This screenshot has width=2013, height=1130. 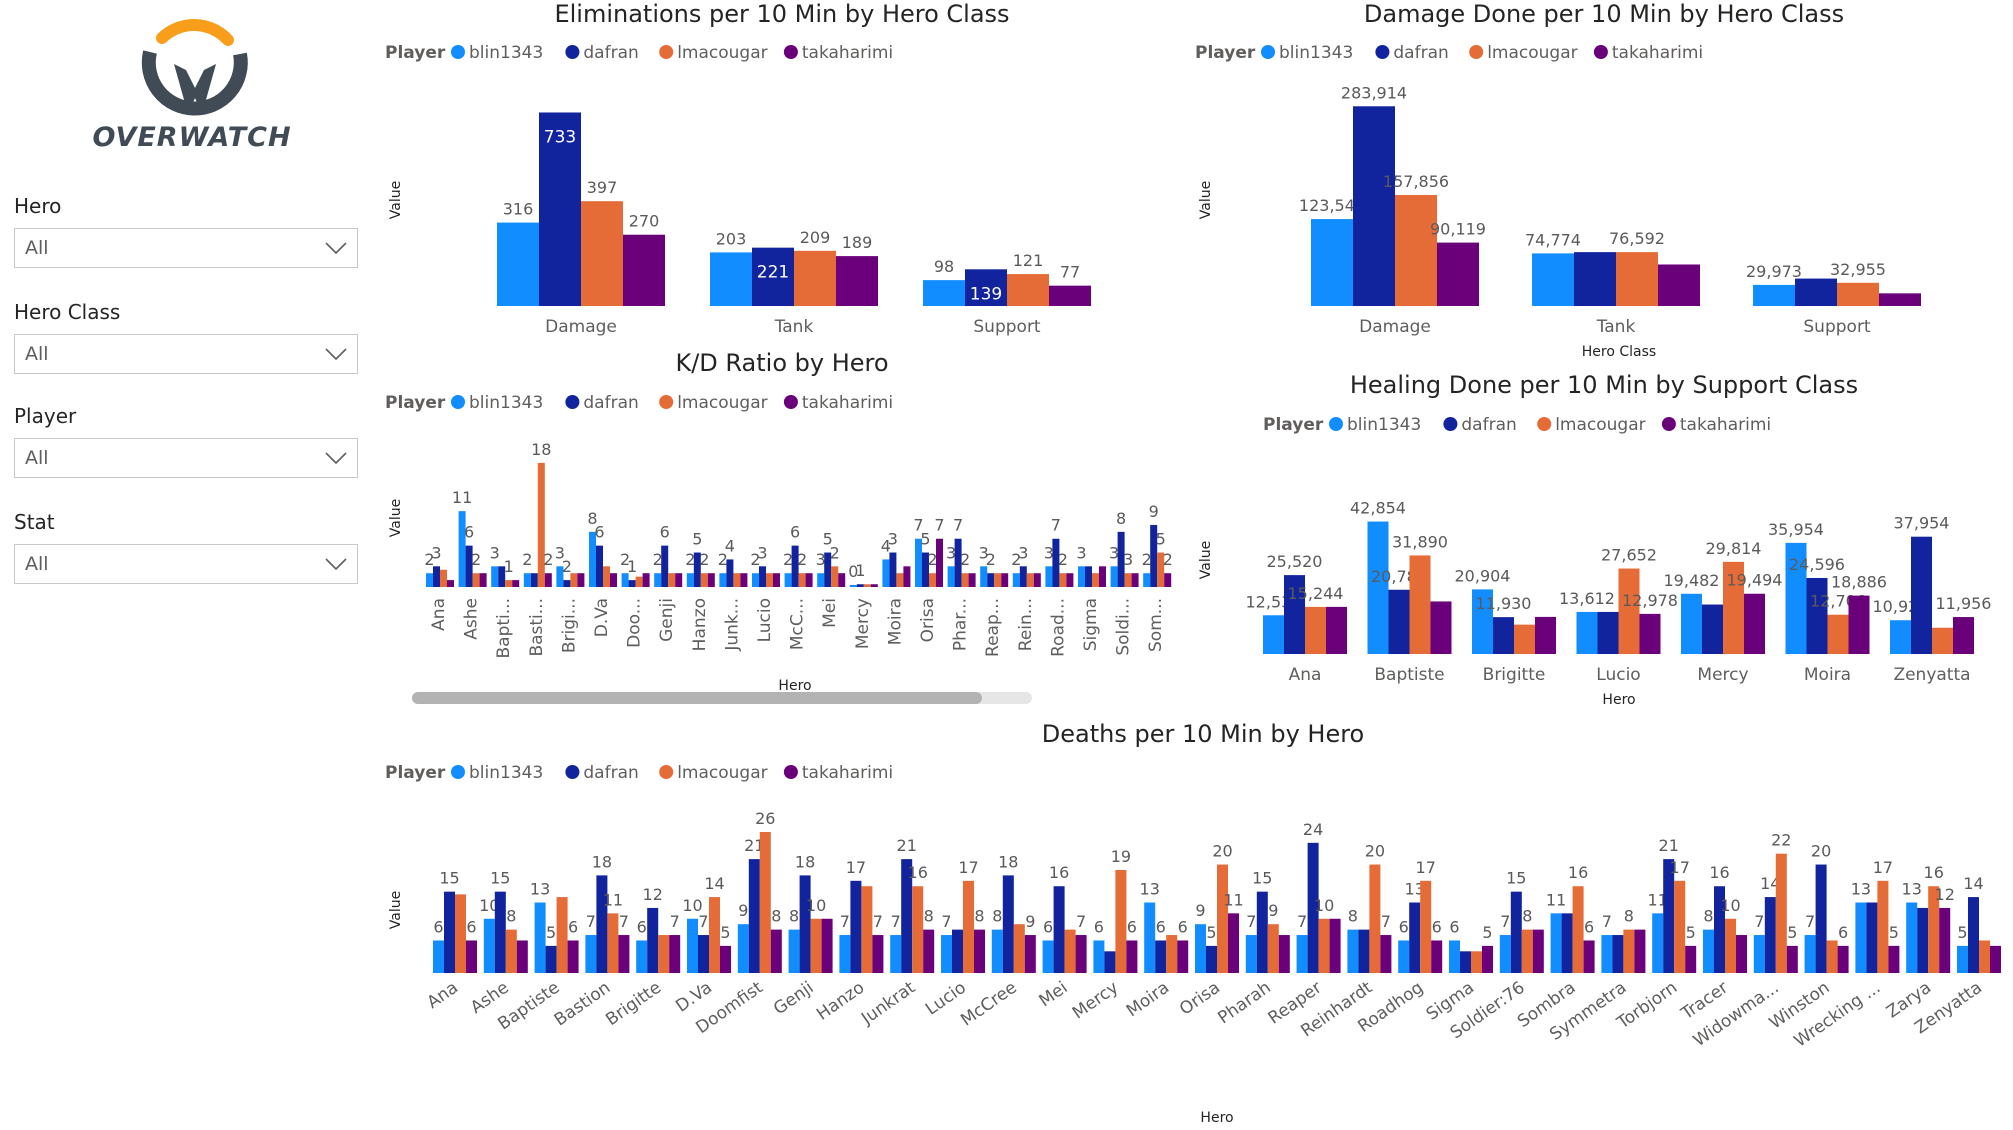 I want to click on kd-tick-label: Genji, so click(x=667, y=620).